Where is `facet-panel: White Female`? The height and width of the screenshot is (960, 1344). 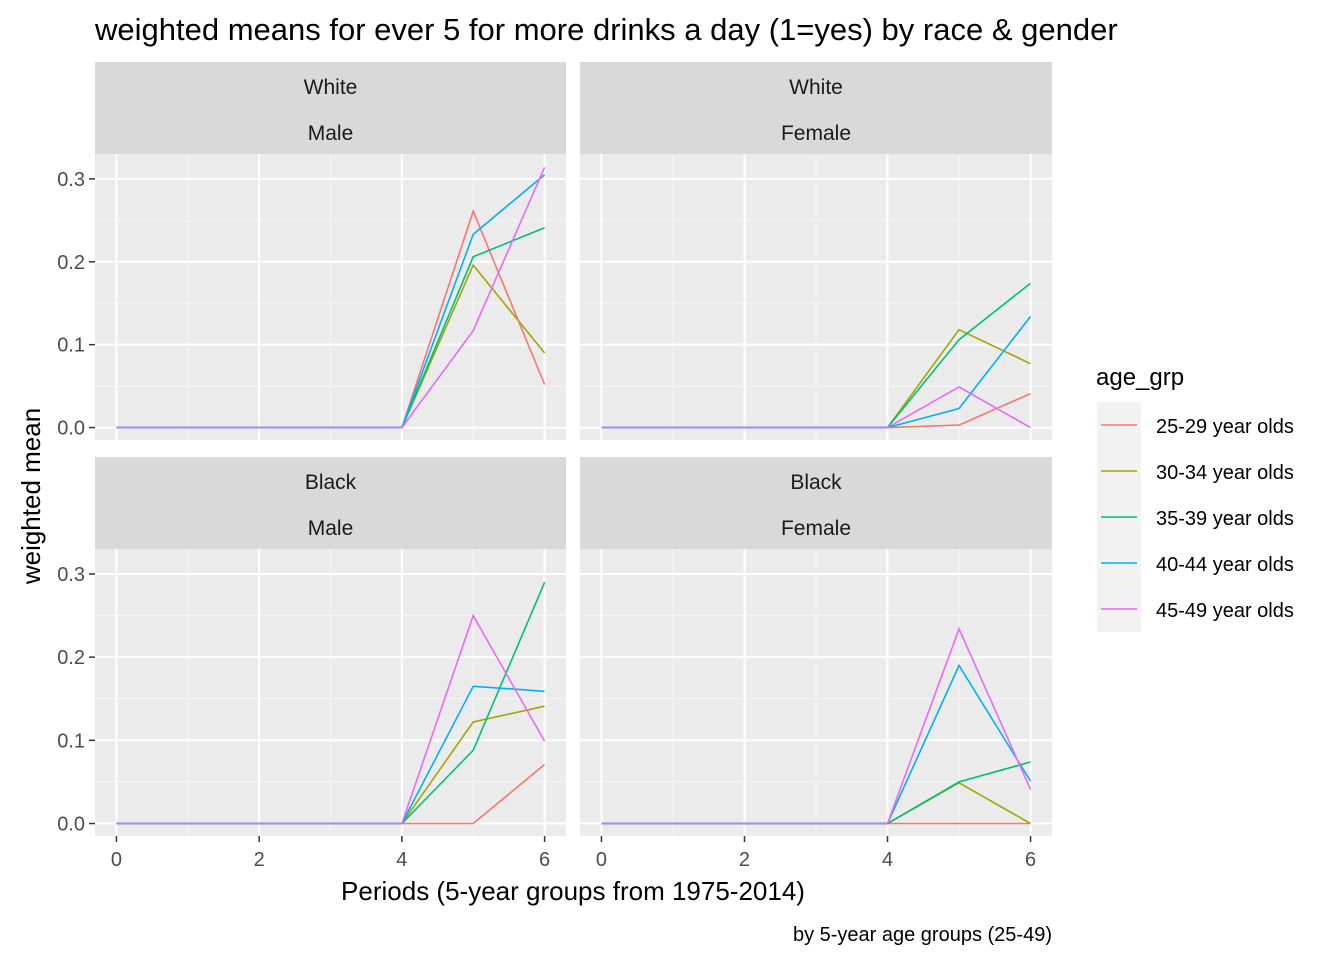
facet-panel: White Female is located at coordinates (816, 251).